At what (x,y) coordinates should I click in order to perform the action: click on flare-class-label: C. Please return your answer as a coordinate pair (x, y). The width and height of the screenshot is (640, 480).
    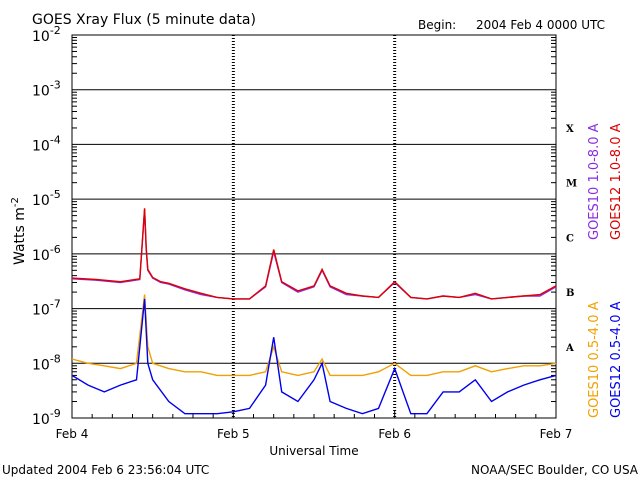
    Looking at the image, I should click on (570, 238).